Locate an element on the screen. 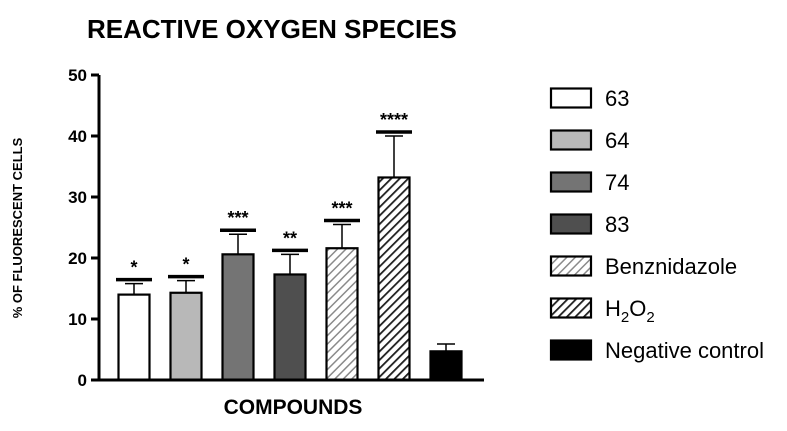  x-axis-title: COMPOUNDS is located at coordinates (293, 407).